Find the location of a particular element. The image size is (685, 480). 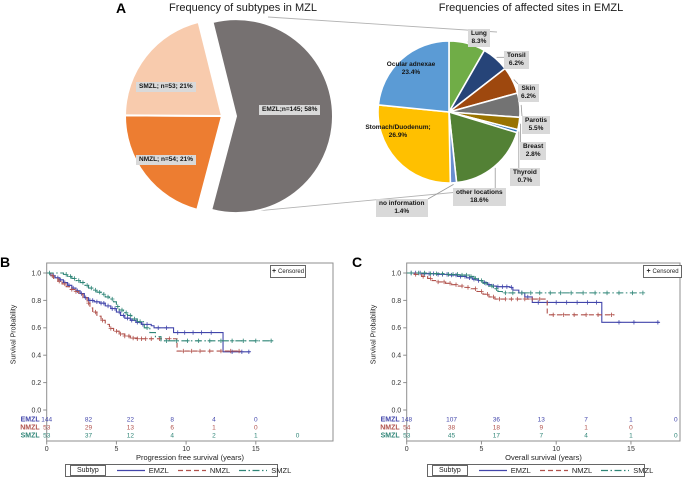

pfs-at-risk-count: 8 is located at coordinates (172, 420).